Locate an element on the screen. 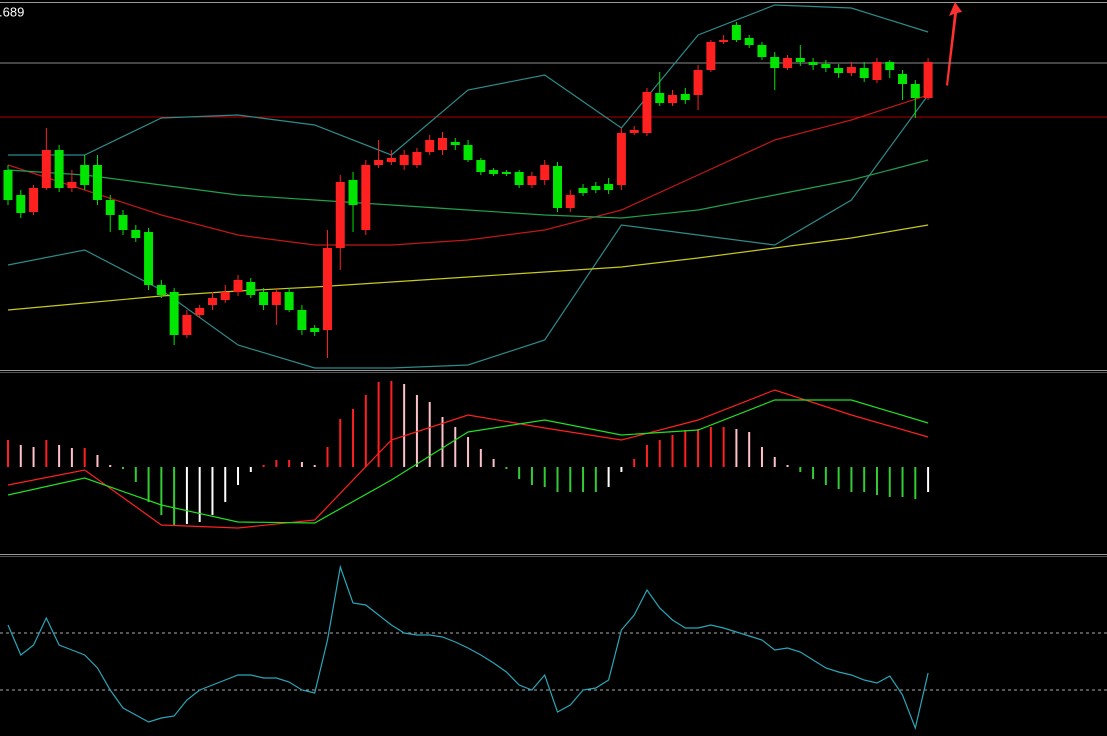 This screenshot has height=736, width=1107. price-label: .689 is located at coordinates (12, 11).